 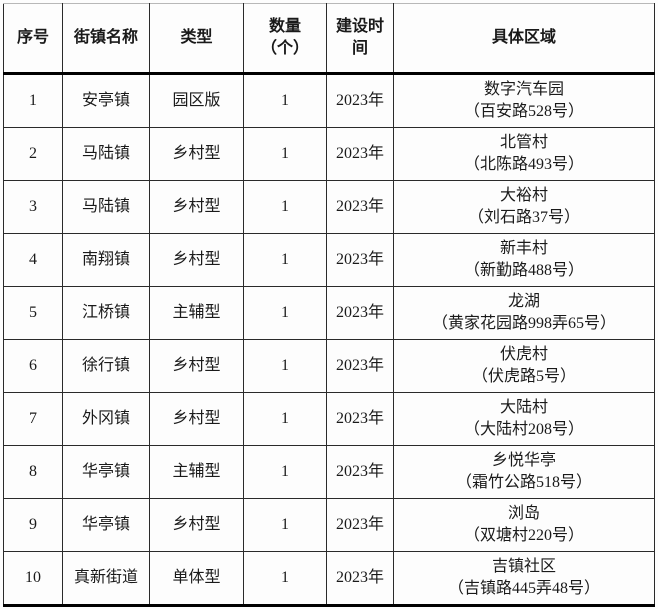 I want to click on cell-town: 南翔镇, so click(x=106, y=260).